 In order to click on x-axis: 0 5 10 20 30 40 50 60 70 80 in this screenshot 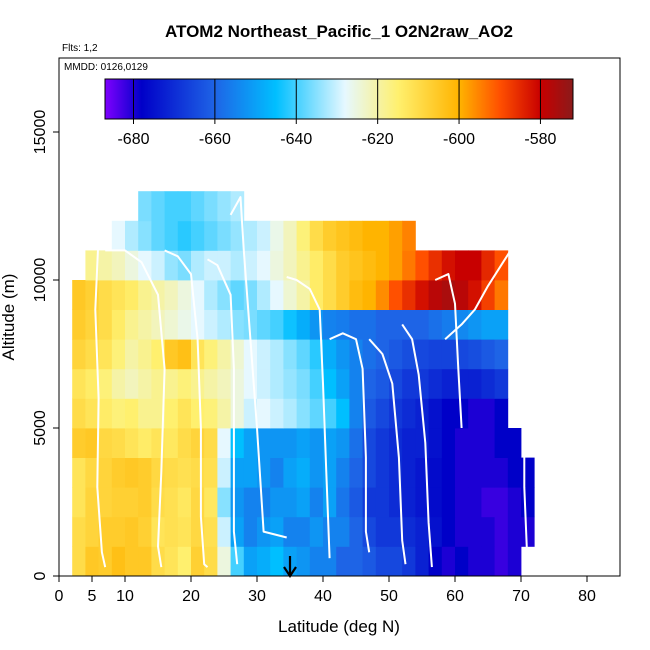, I will do `click(325, 590)`.